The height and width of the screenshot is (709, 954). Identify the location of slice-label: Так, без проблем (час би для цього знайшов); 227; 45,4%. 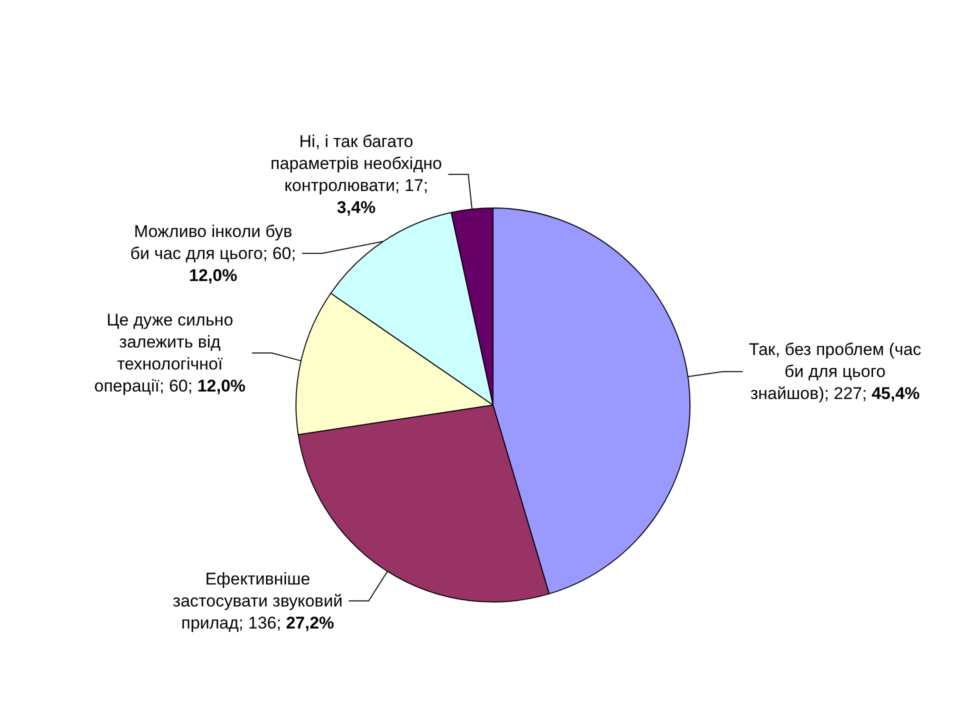
(835, 372).